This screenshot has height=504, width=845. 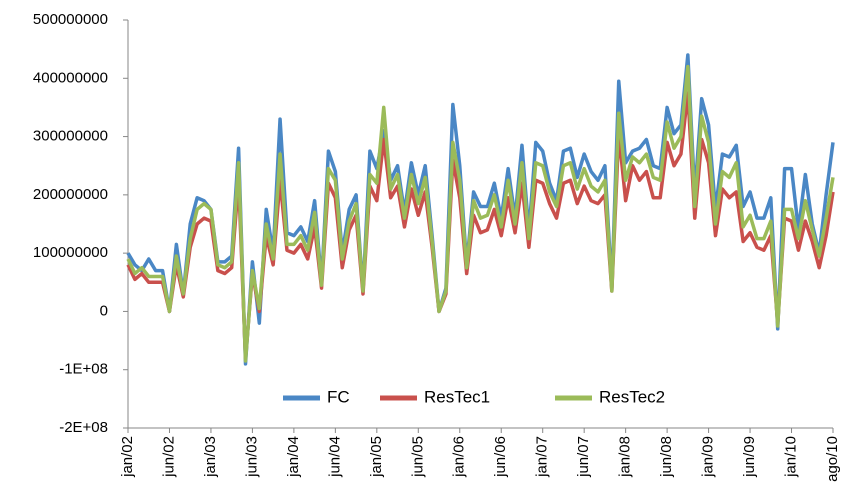 What do you see at coordinates (832, 459) in the screenshot?
I see `x-tick-label: ago/10` at bounding box center [832, 459].